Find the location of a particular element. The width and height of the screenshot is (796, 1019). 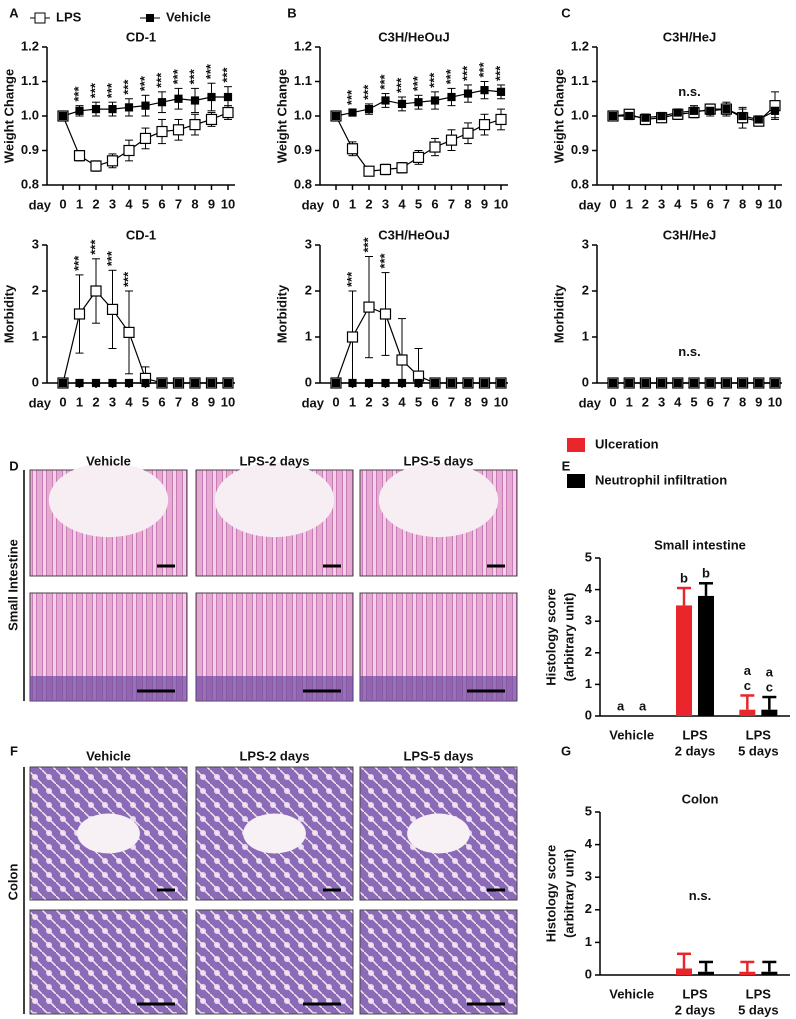

legend-marker is located at coordinates (150, 18).